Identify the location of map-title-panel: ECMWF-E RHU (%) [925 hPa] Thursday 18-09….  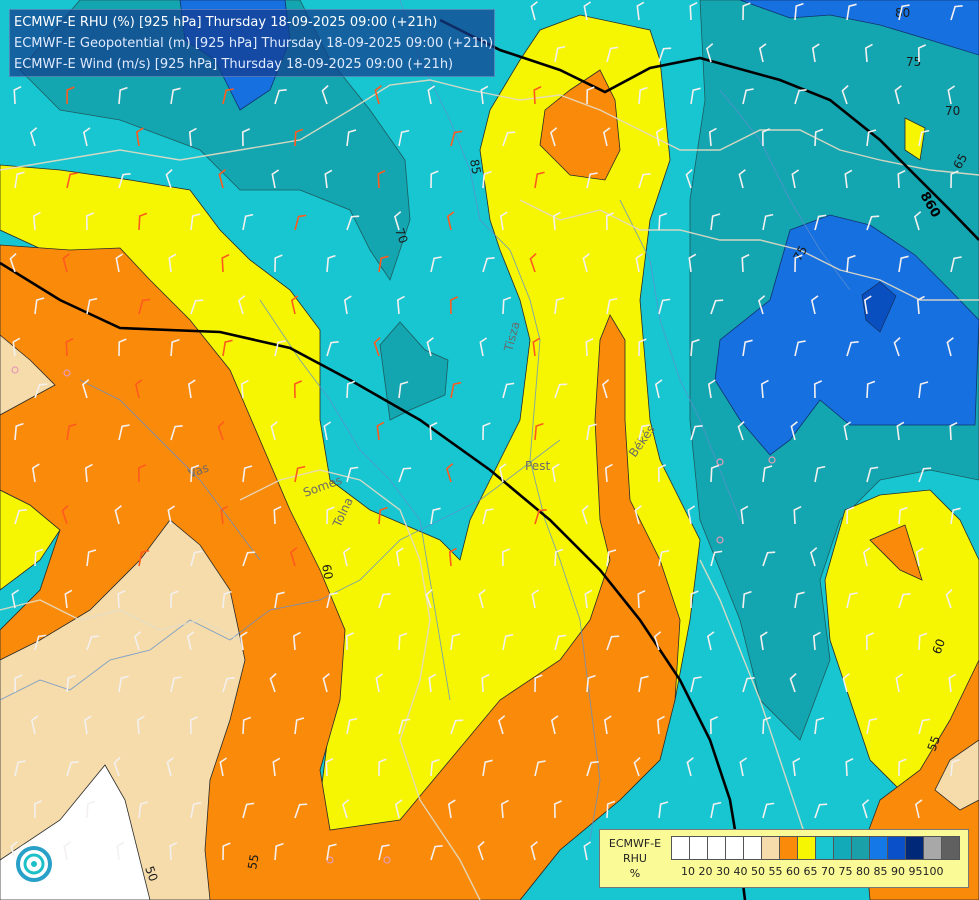
(252, 43).